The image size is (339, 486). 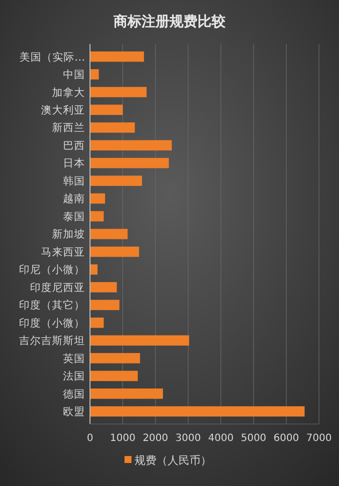 What do you see at coordinates (57, 287) in the screenshot?
I see `y-tick-label: 印度尼西亚` at bounding box center [57, 287].